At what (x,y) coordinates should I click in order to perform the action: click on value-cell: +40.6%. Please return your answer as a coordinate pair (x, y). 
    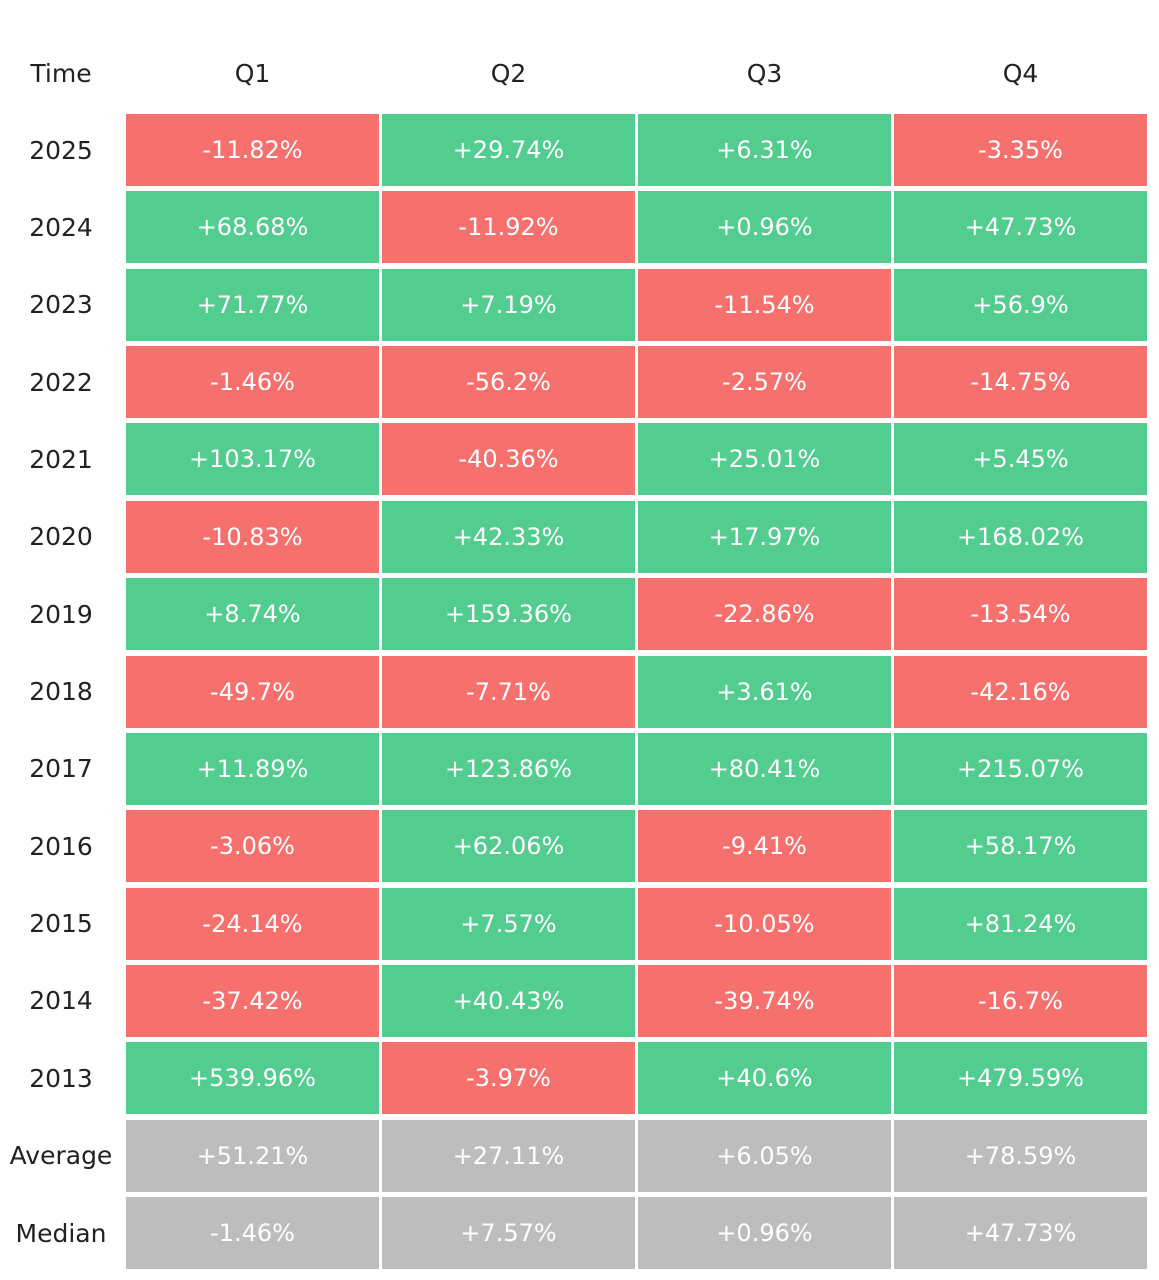
    Looking at the image, I should click on (764, 1078).